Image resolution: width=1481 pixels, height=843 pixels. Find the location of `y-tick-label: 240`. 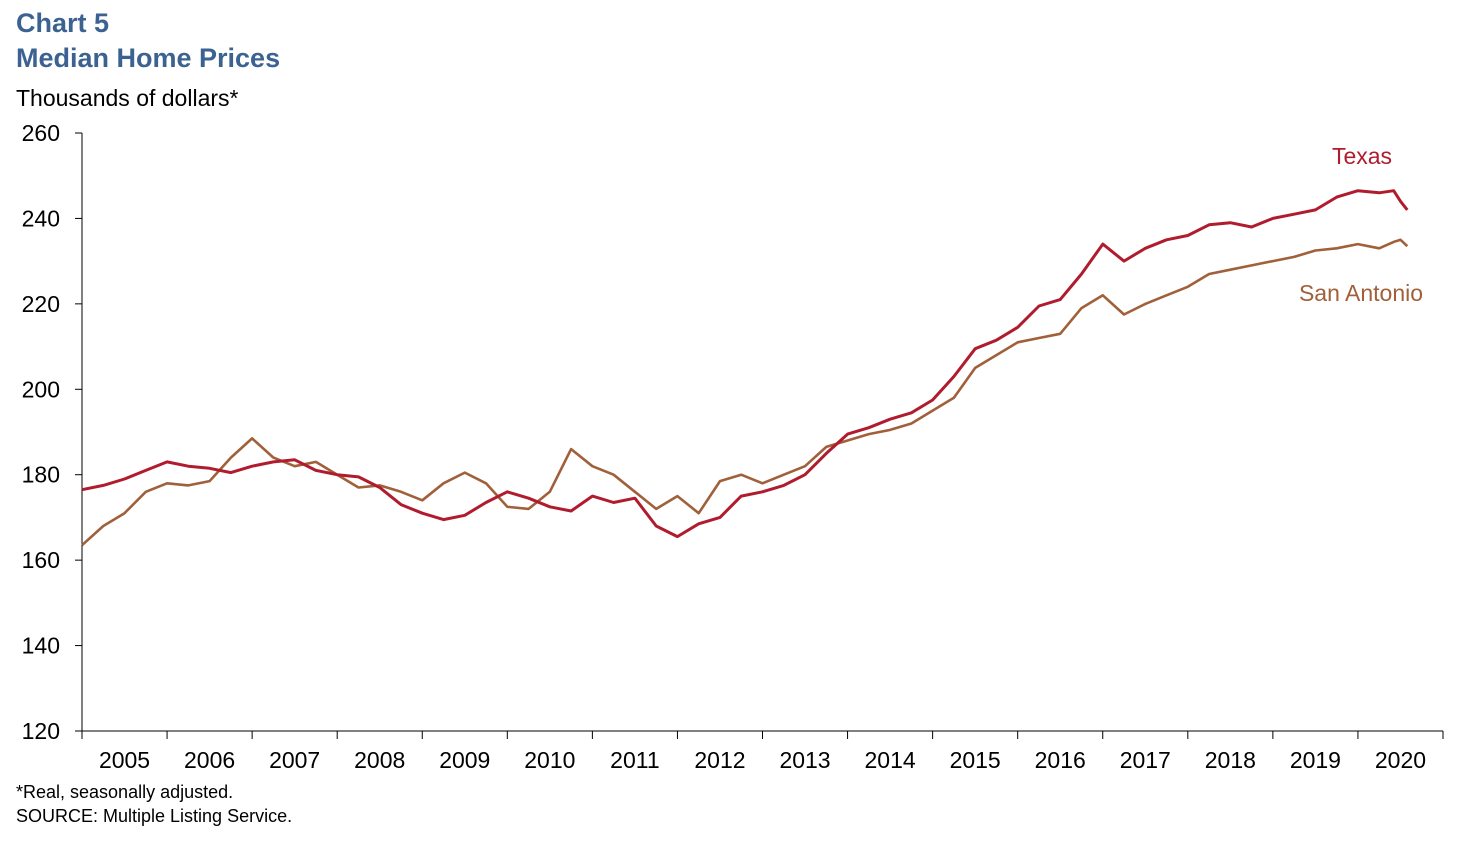

y-tick-label: 240 is located at coordinates (41, 218).